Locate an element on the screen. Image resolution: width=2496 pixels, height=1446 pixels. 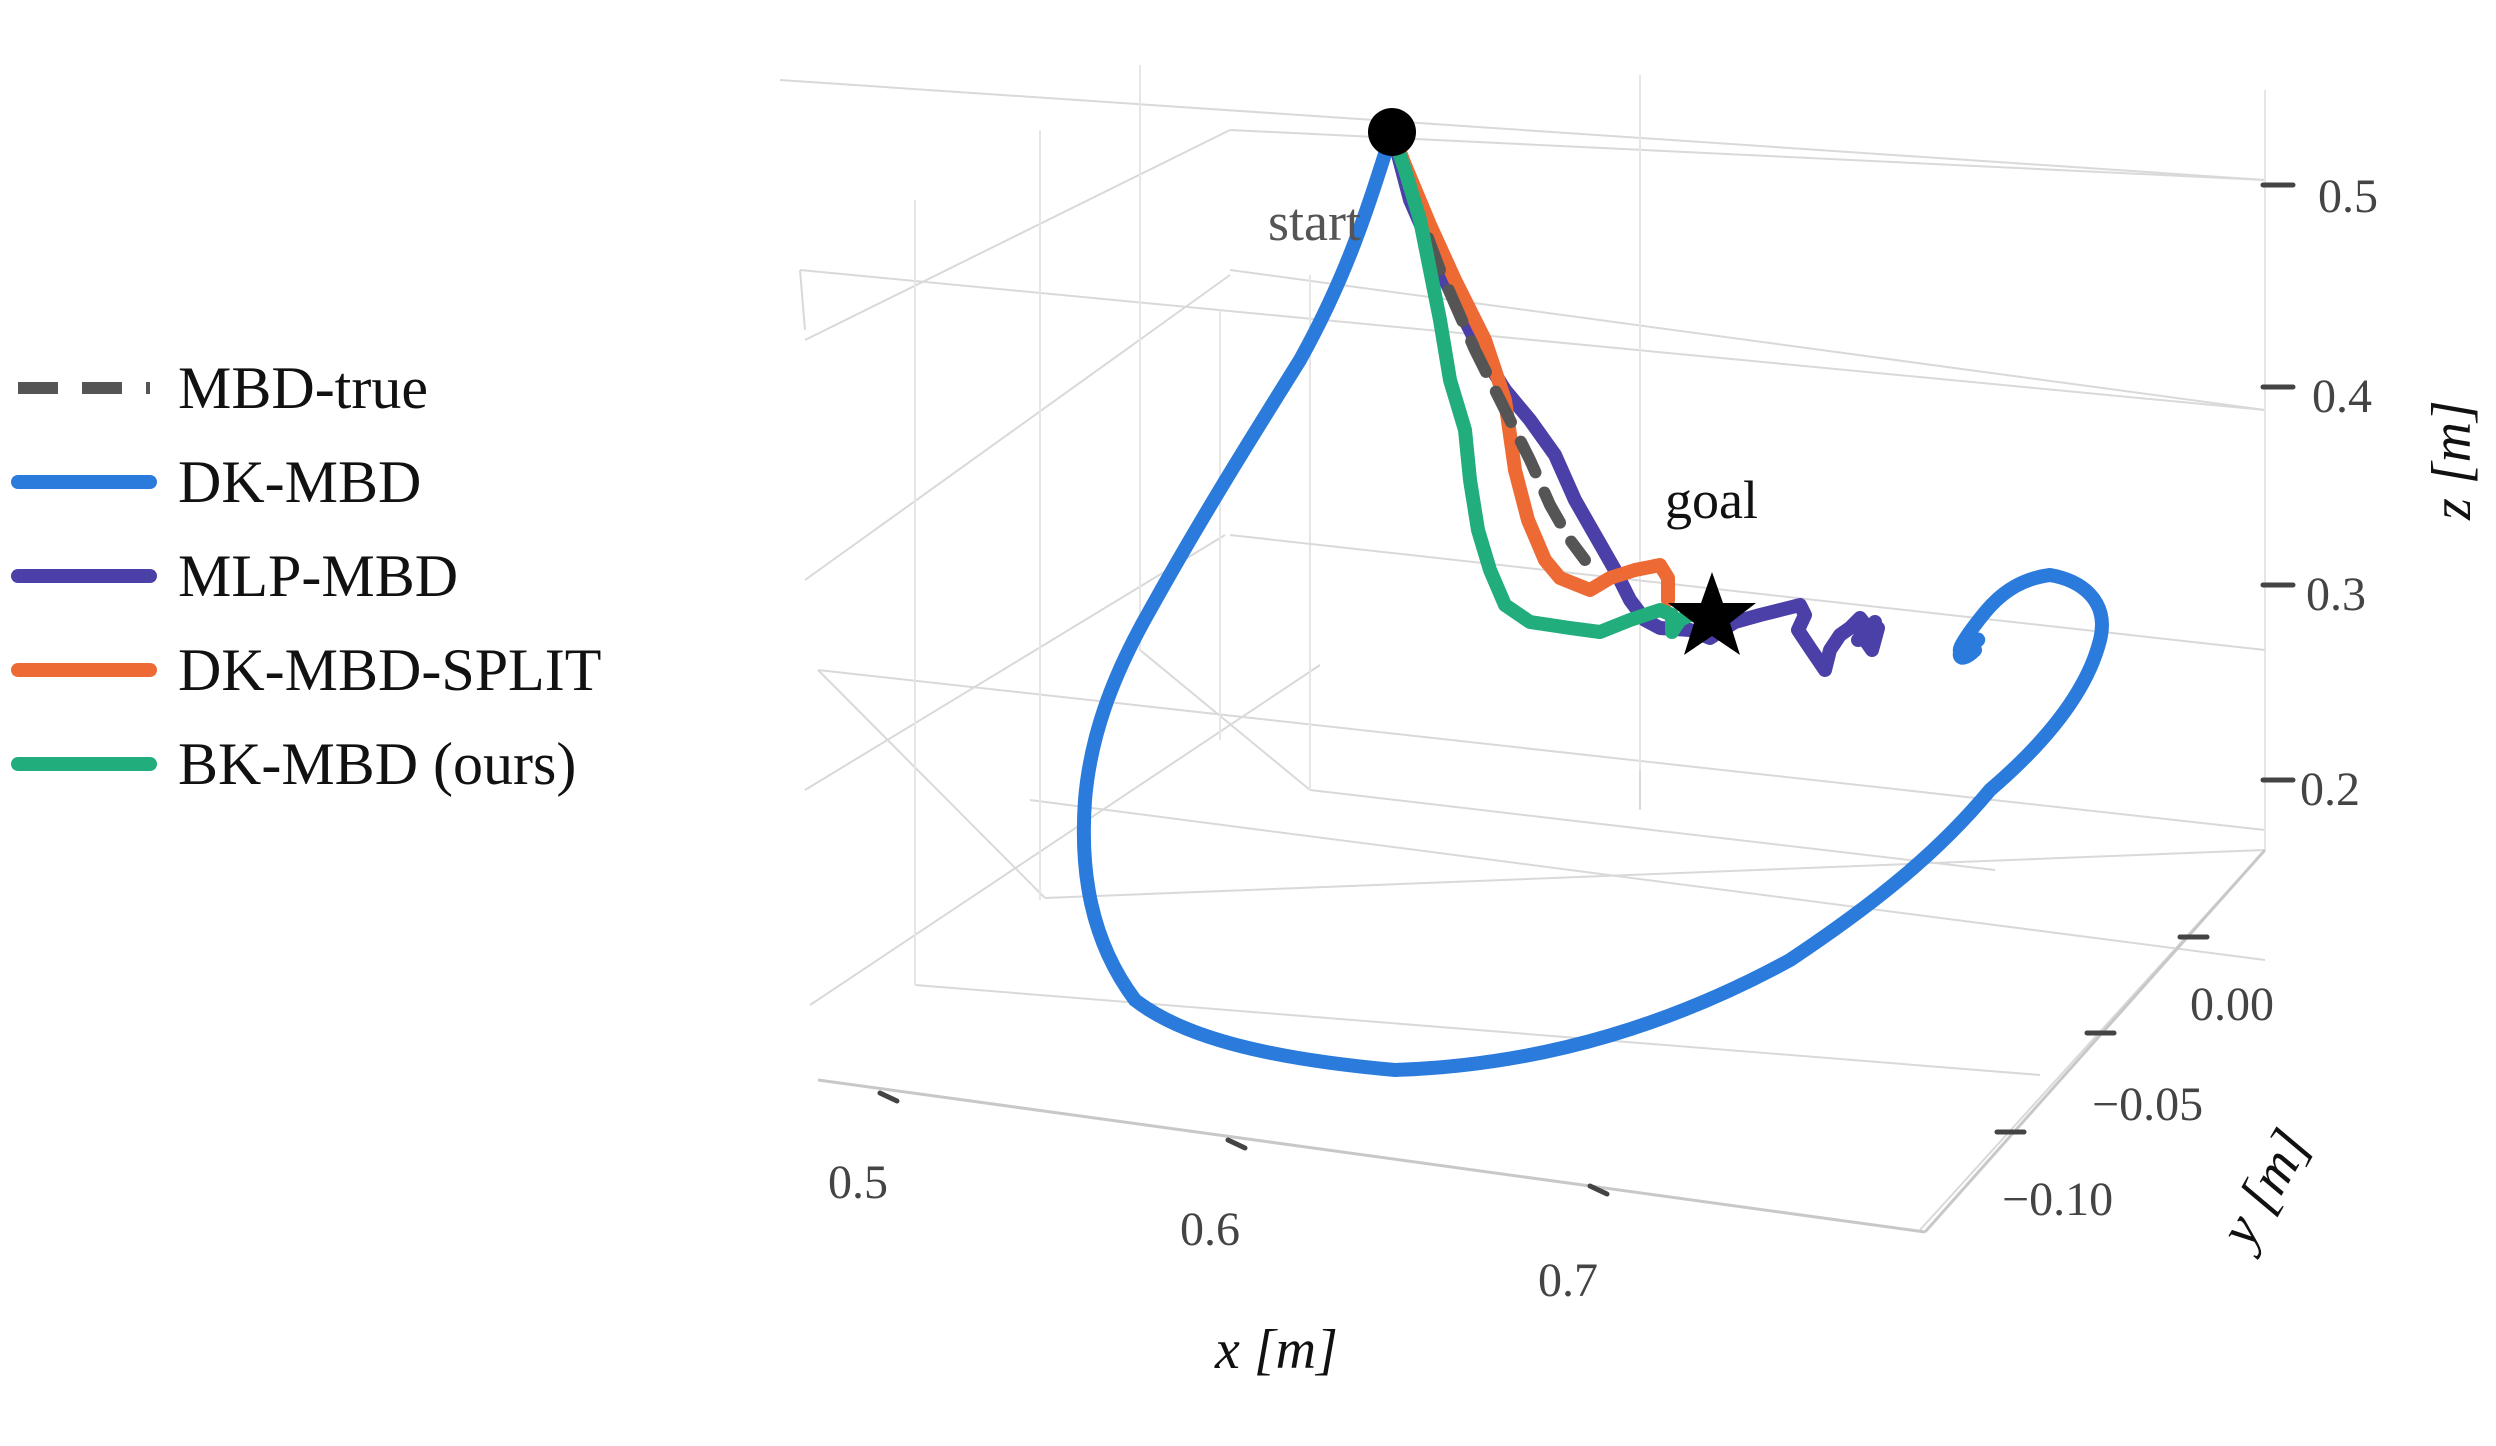
legend-item-dk-mbd: DK-MBD is located at coordinates (216, 482).